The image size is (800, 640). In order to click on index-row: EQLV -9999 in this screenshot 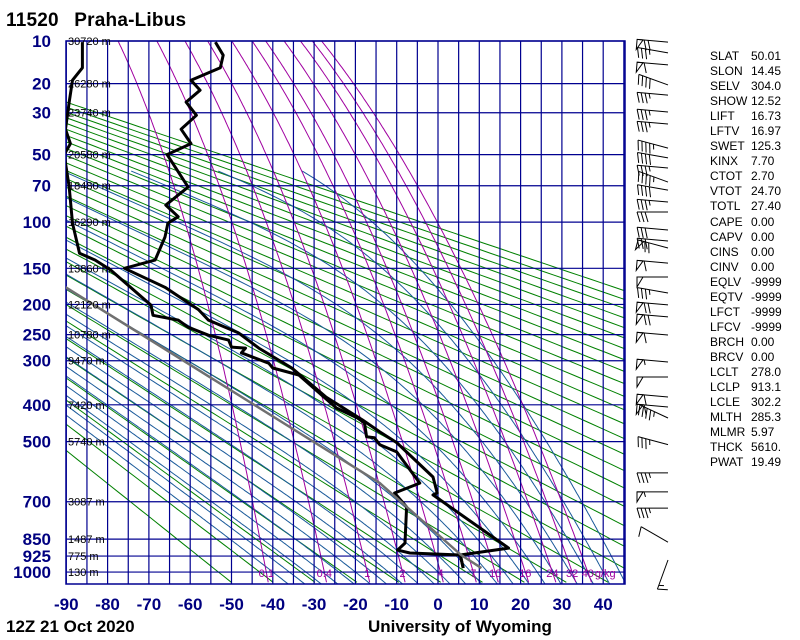, I will do `click(746, 282)`.